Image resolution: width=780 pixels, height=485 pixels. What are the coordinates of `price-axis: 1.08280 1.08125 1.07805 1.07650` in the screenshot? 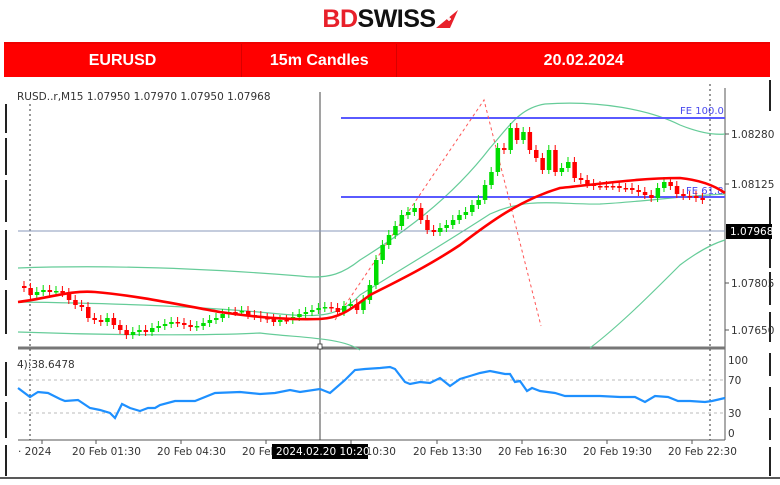 It's located at (749, 233).